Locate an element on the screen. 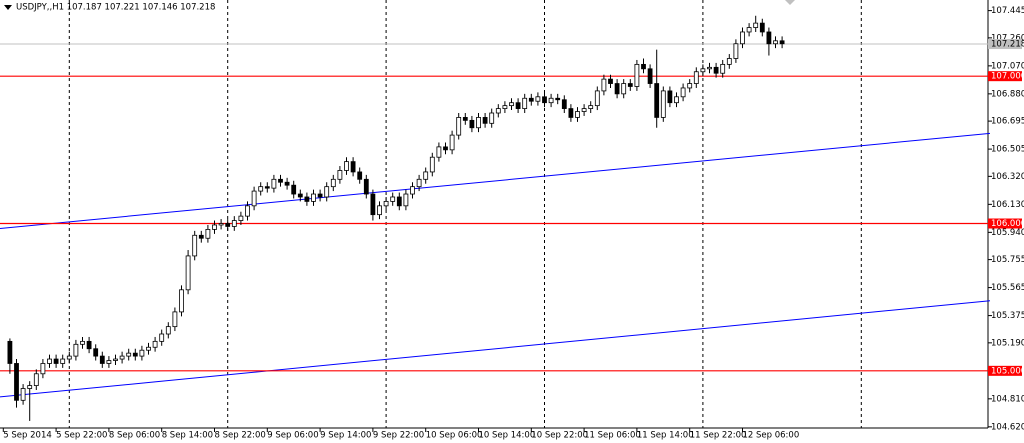 The height and width of the screenshot is (443, 1024). x-tick-label: 8 Sep 06:00 is located at coordinates (134, 436).